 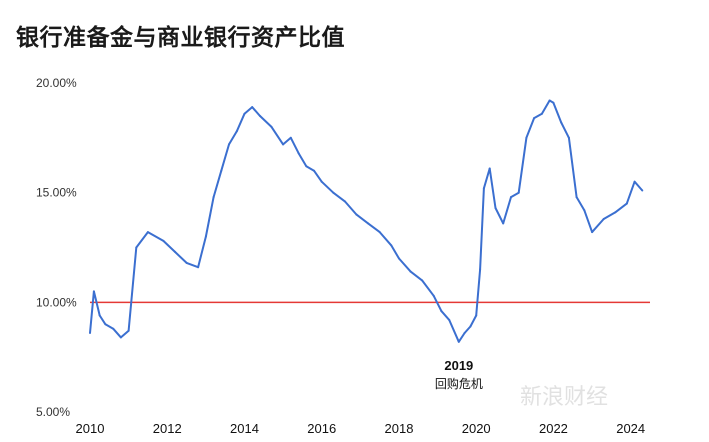 I want to click on watermark: 新浪财经, so click(x=564, y=397).